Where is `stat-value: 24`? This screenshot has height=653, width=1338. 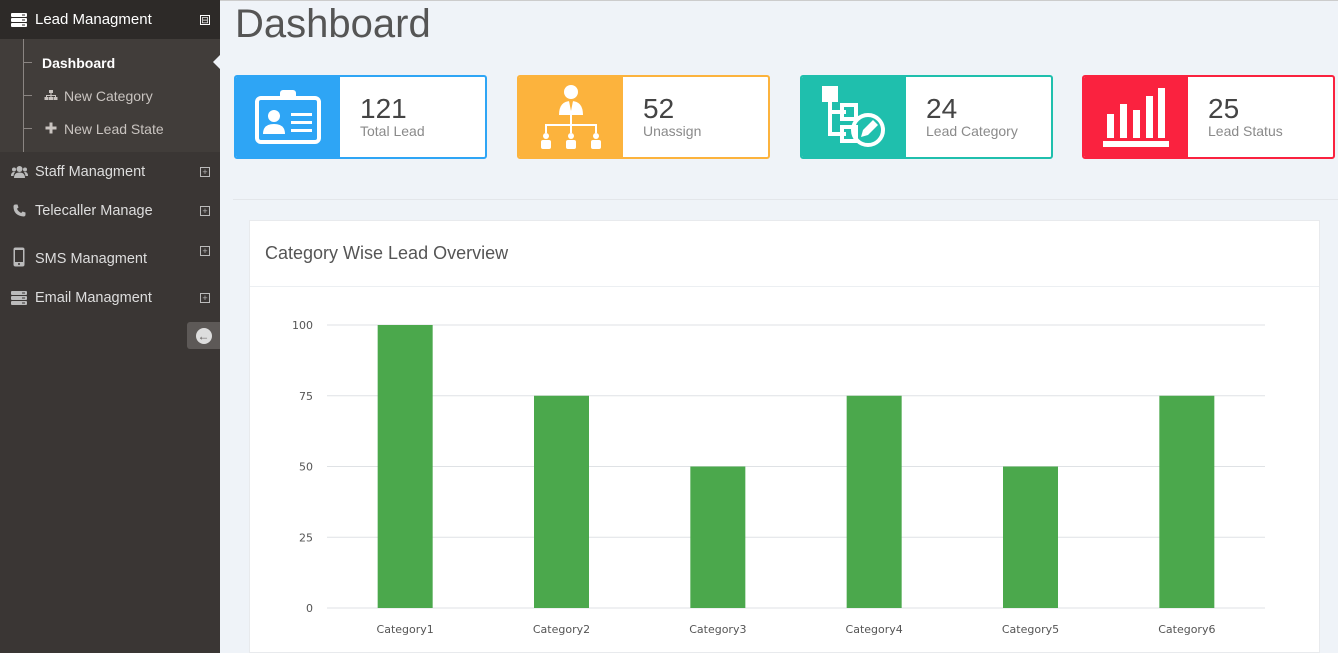 stat-value: 24 is located at coordinates (942, 108).